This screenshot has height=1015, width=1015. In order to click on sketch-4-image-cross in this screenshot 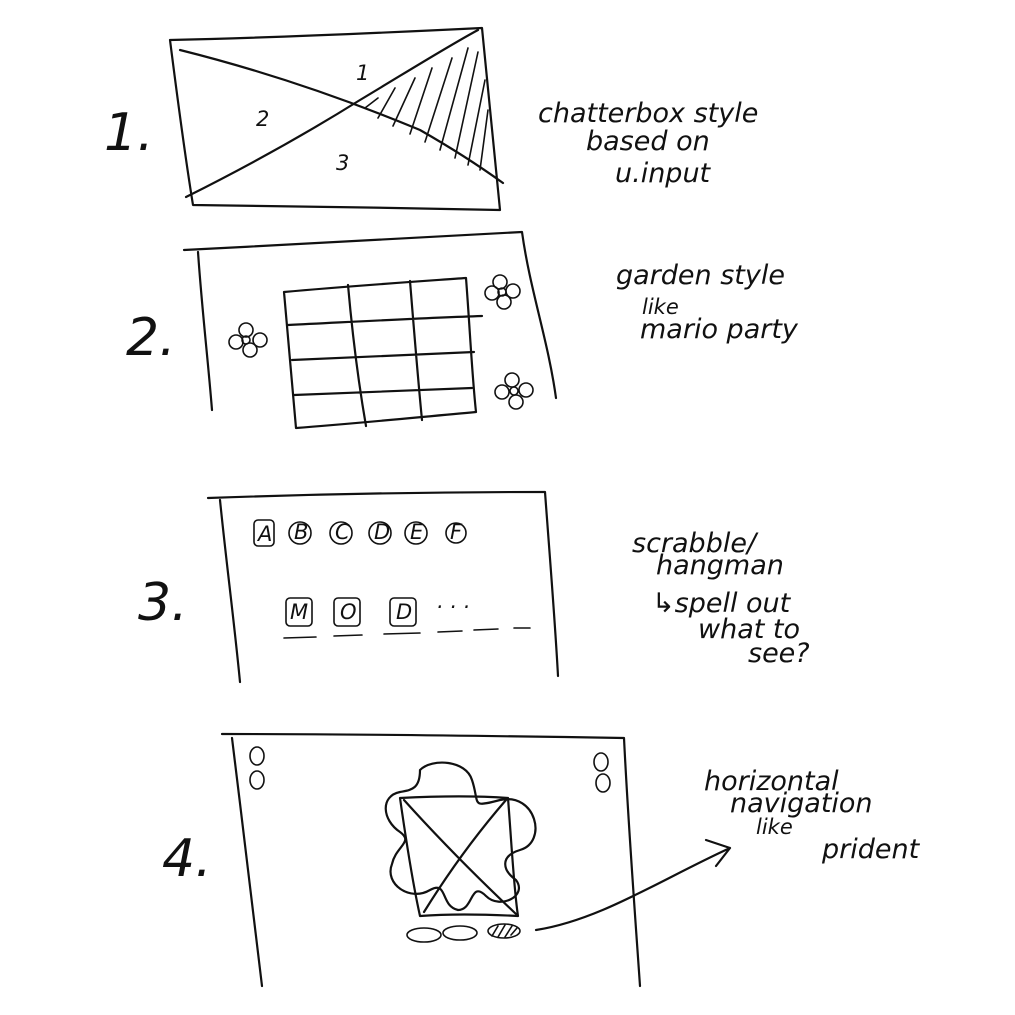, I will do `click(460, 857)`.